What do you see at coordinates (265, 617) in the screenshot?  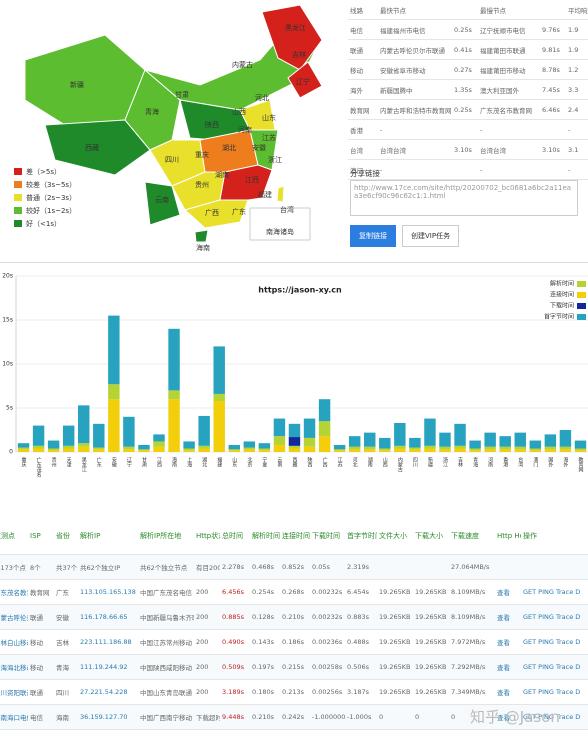 I see `cell: 0.128s` at bounding box center [265, 617].